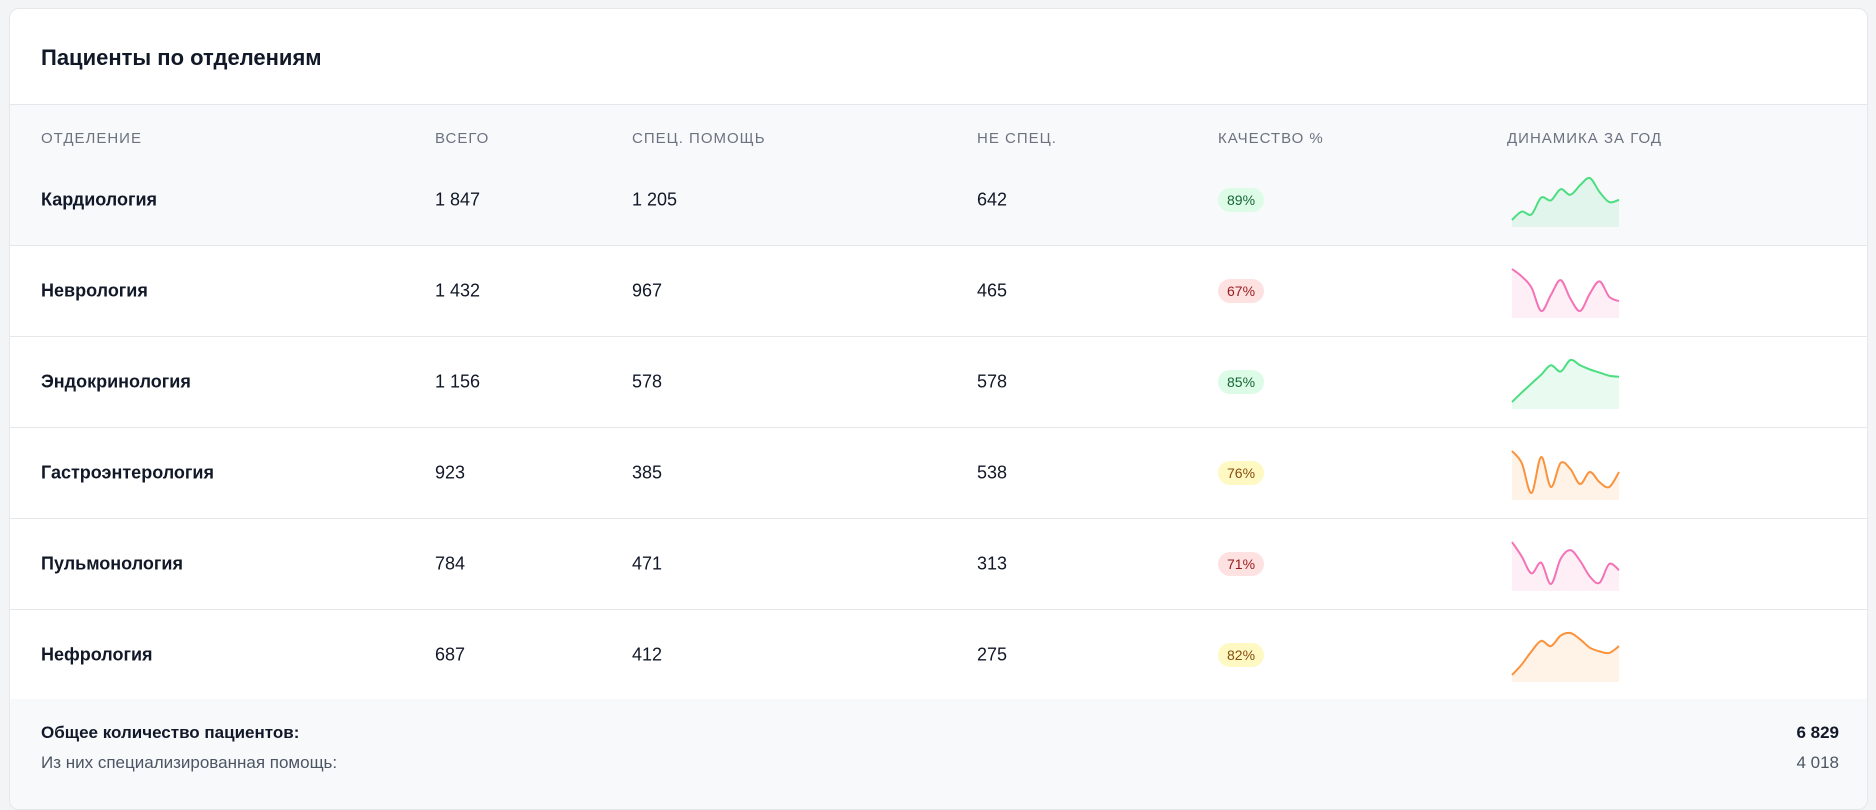  I want to click on summary-label: Общее количество пациентов:, so click(170, 732).